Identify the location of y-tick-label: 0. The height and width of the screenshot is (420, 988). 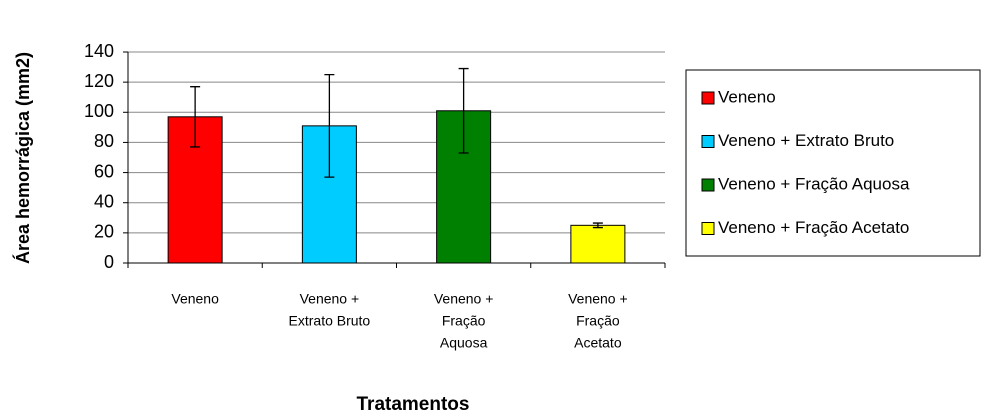
(109, 262).